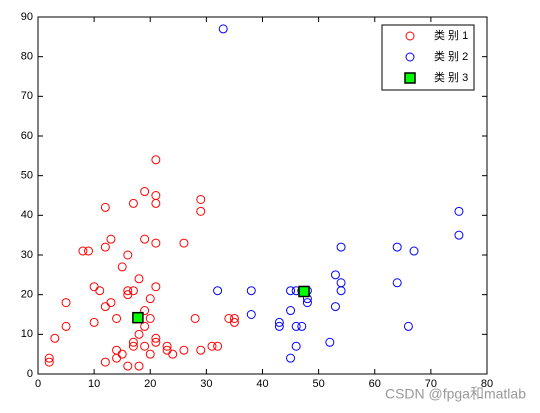  Describe the element at coordinates (27, 295) in the screenshot. I see `y-tick-label: 20` at that location.